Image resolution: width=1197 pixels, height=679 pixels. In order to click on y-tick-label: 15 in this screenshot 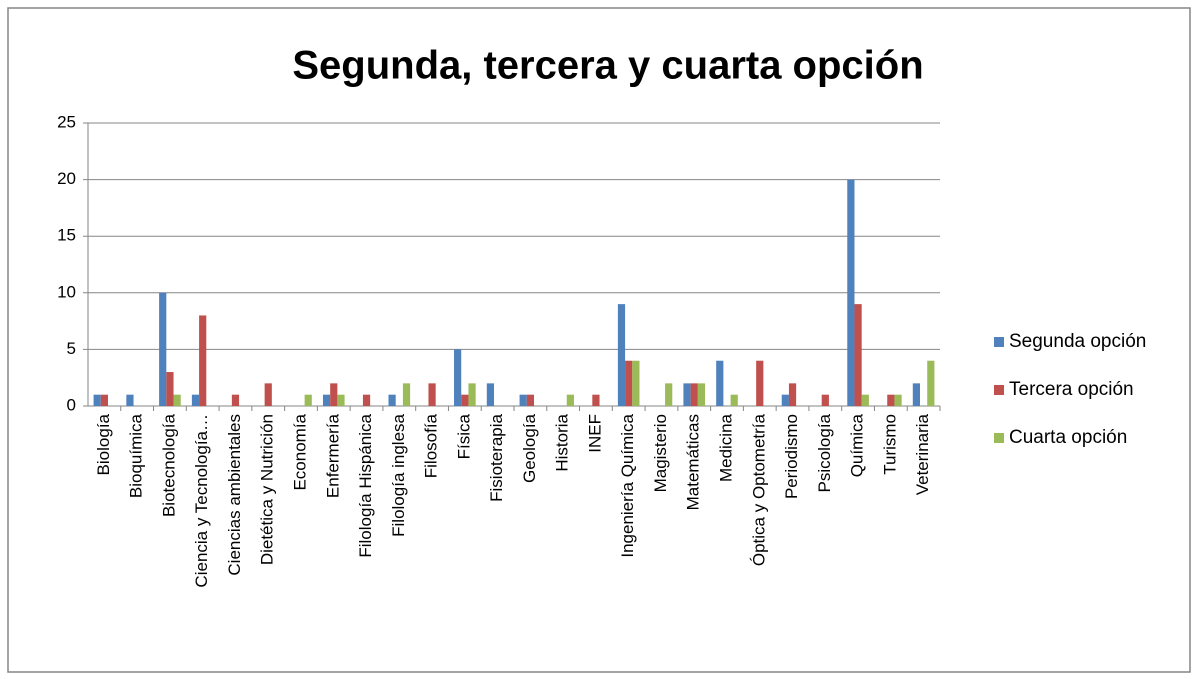, I will do `click(66, 235)`.